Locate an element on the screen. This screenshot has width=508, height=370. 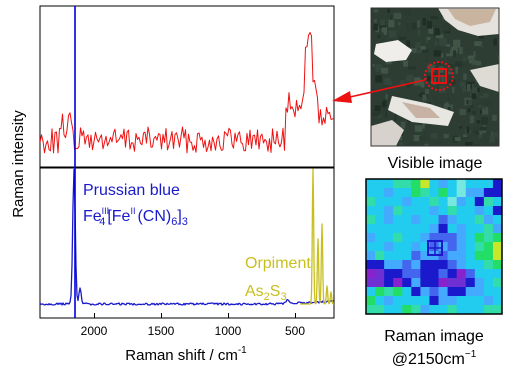
x-tick-label-2000: 2000 is located at coordinates (94, 331).